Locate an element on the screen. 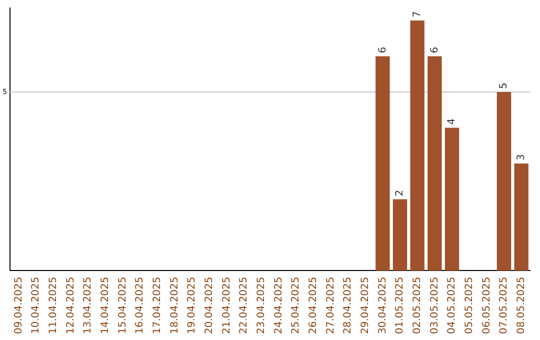  data-label: 2 is located at coordinates (400, 193).